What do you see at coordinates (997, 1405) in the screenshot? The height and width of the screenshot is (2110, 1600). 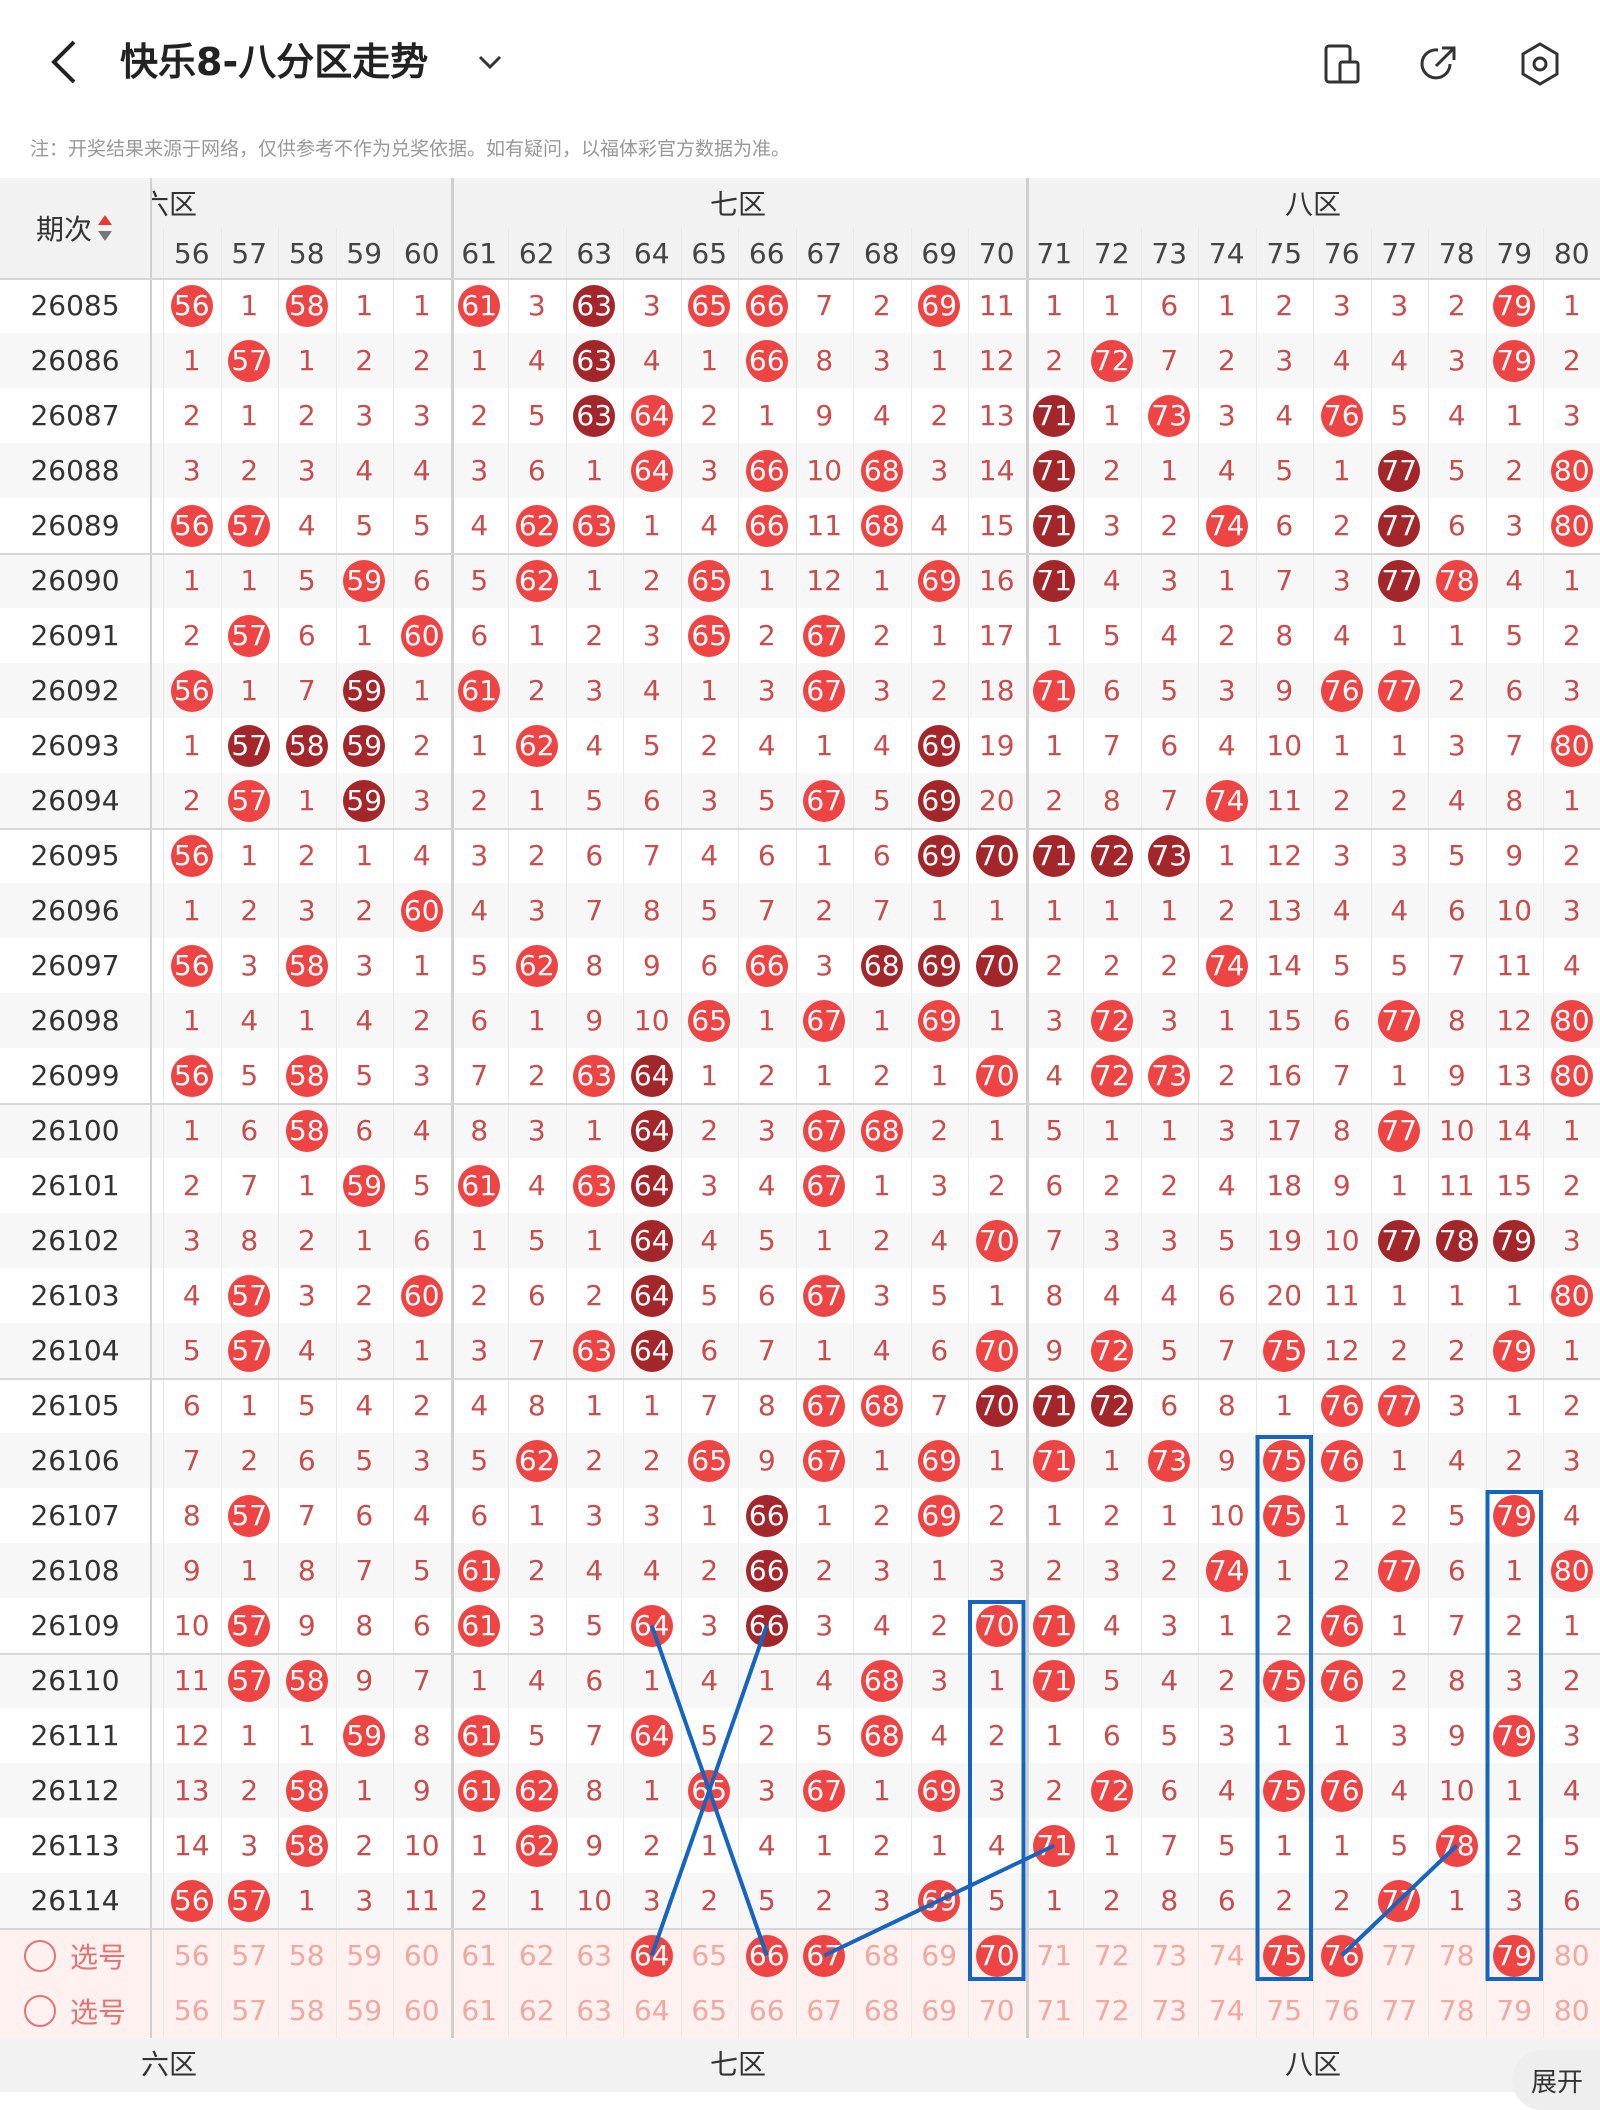 I see `trend-cell: 70` at bounding box center [997, 1405].